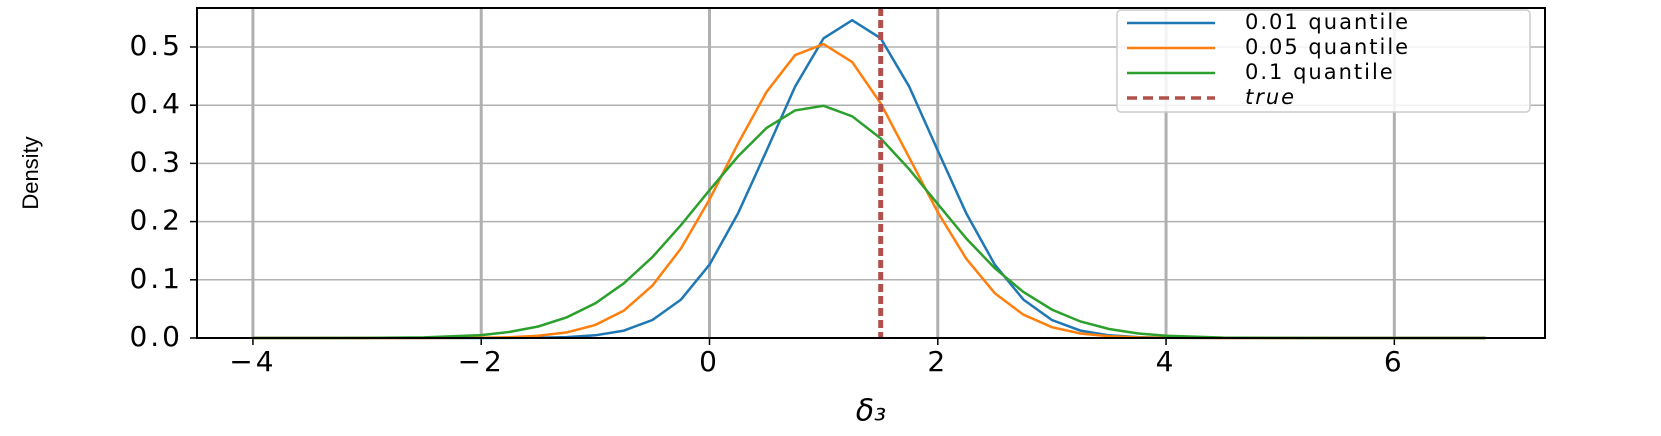  Describe the element at coordinates (1327, 47) in the screenshot. I see `legend-label: 0.05 quantile` at that location.